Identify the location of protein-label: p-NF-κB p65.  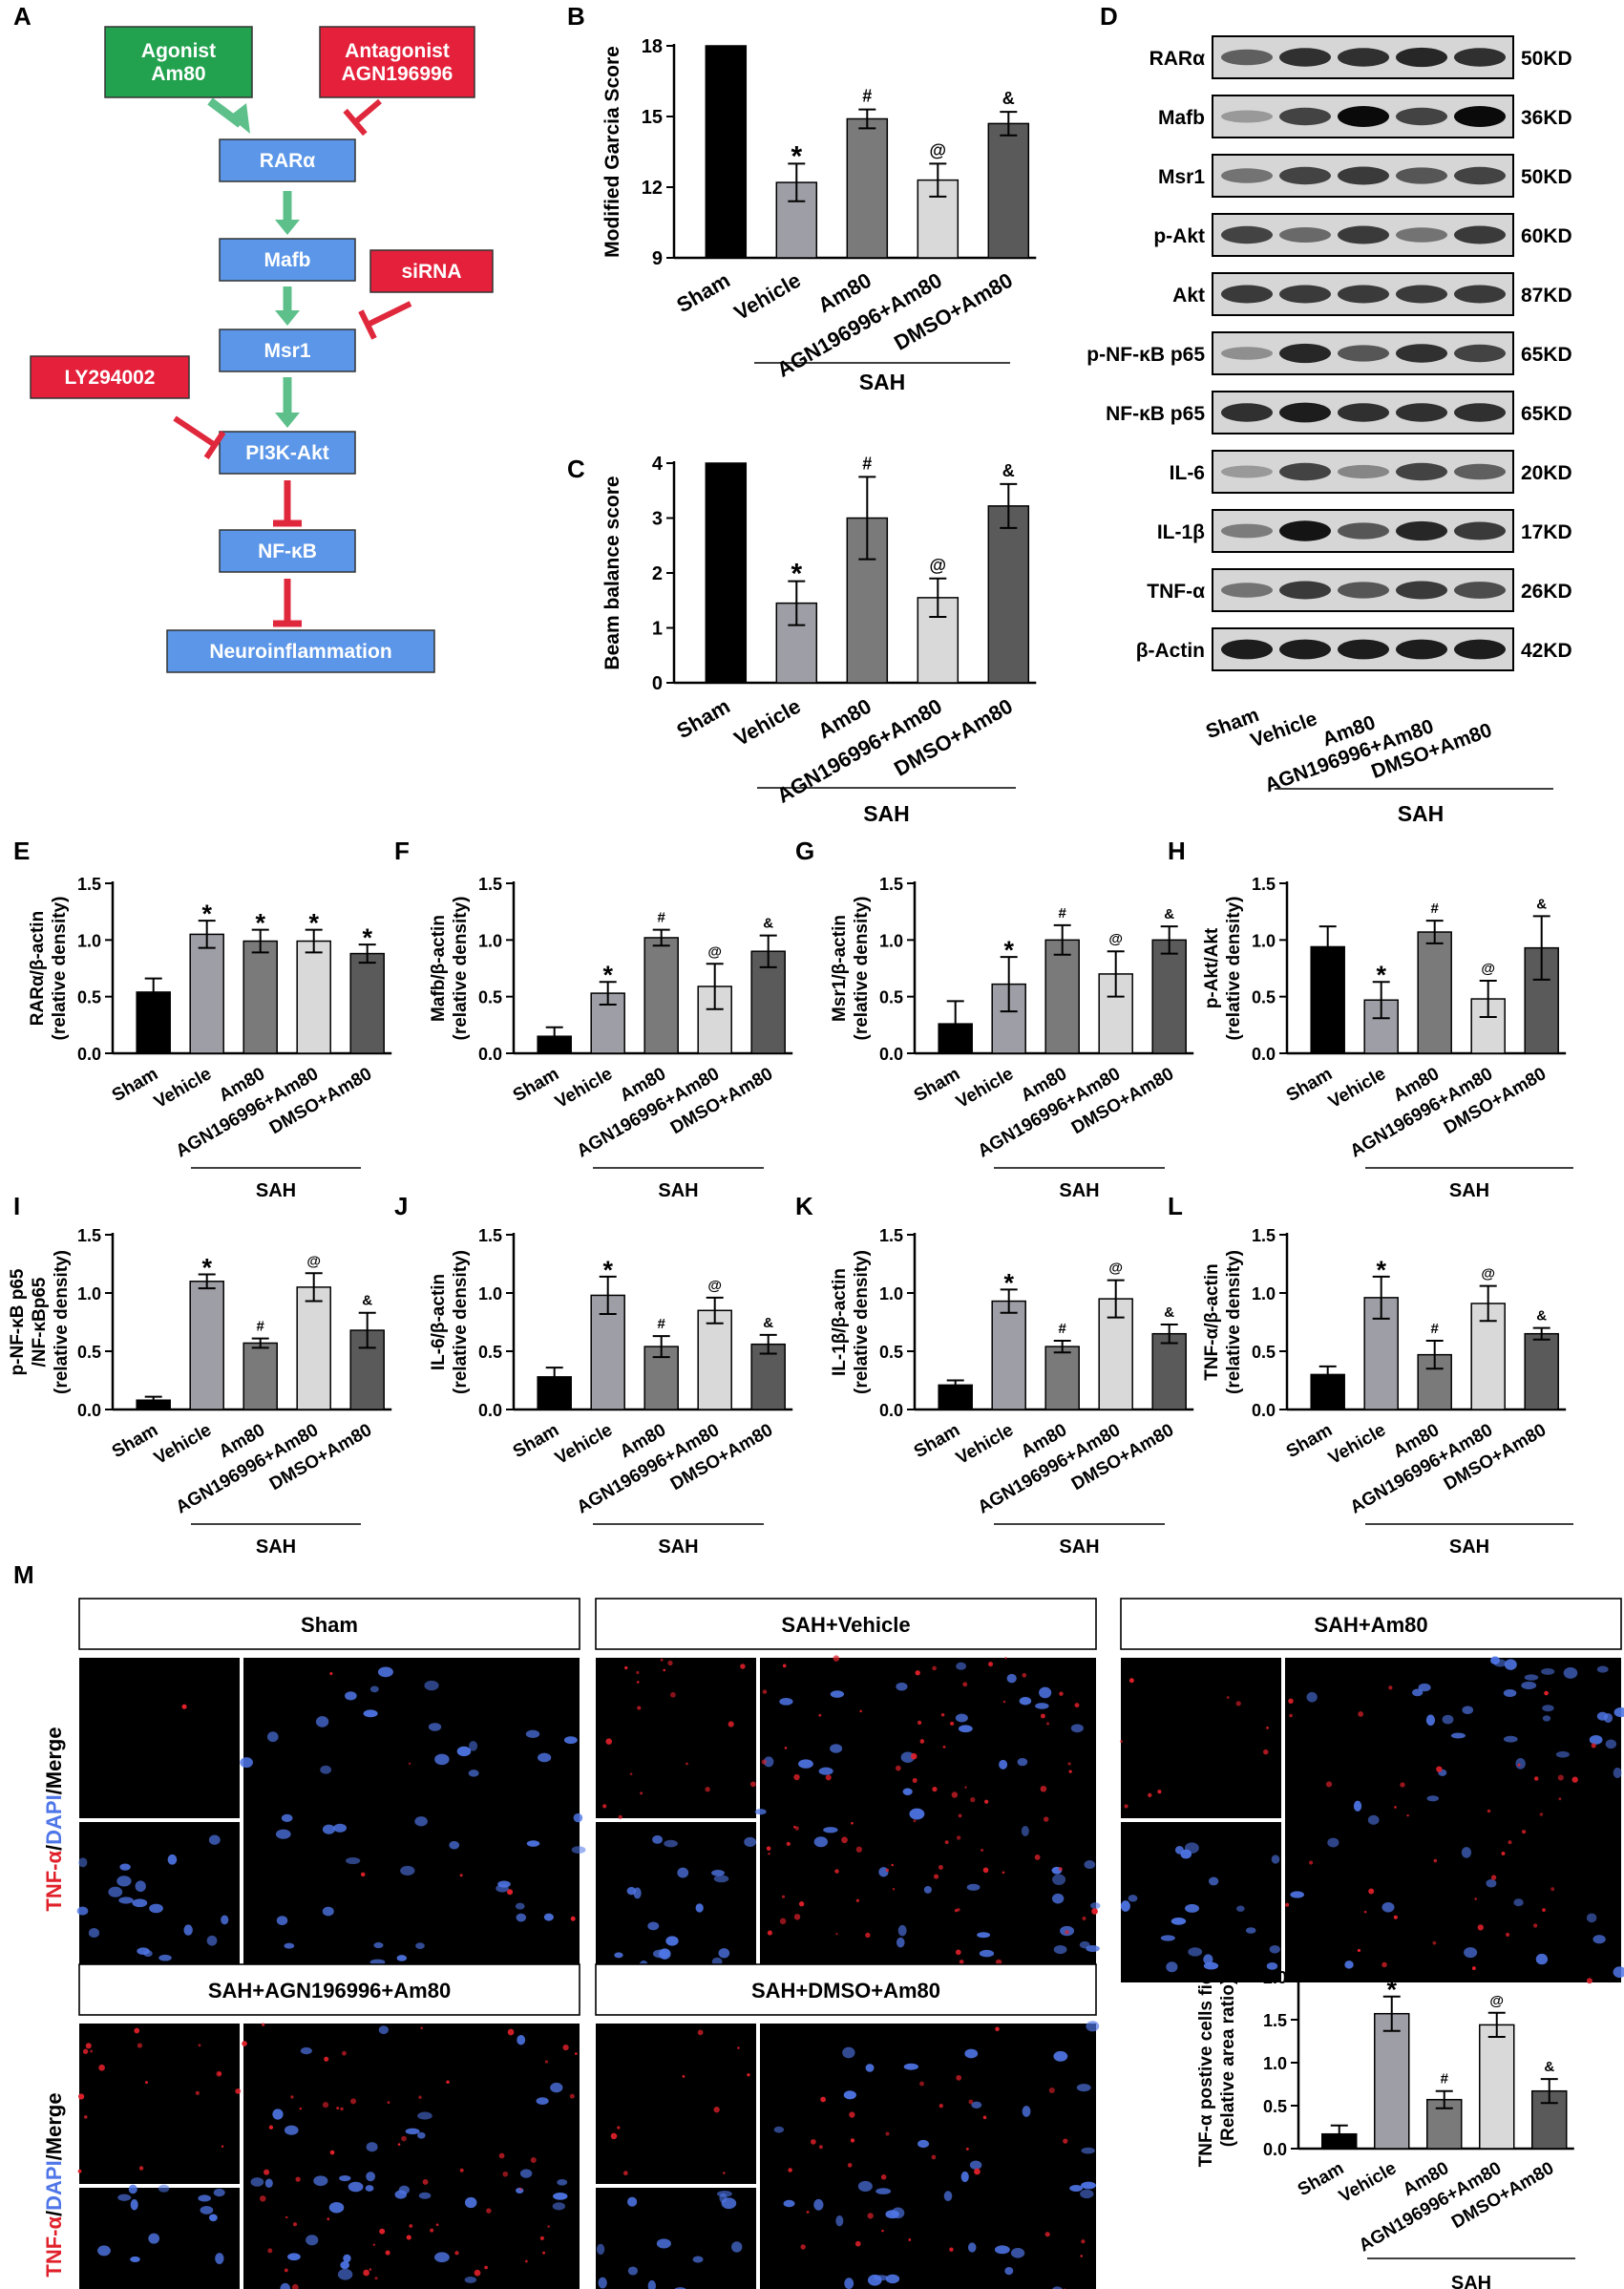
(1145, 355).